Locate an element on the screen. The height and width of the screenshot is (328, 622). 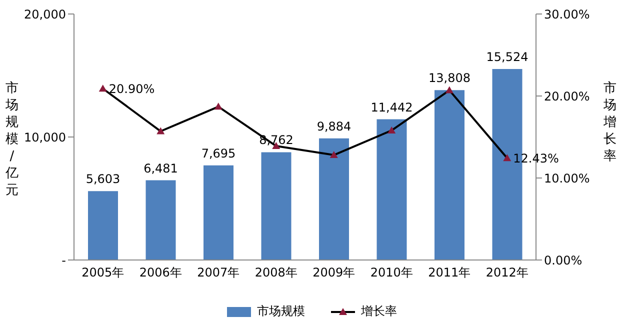
x-tick-label: 2009年 is located at coordinates (334, 273).